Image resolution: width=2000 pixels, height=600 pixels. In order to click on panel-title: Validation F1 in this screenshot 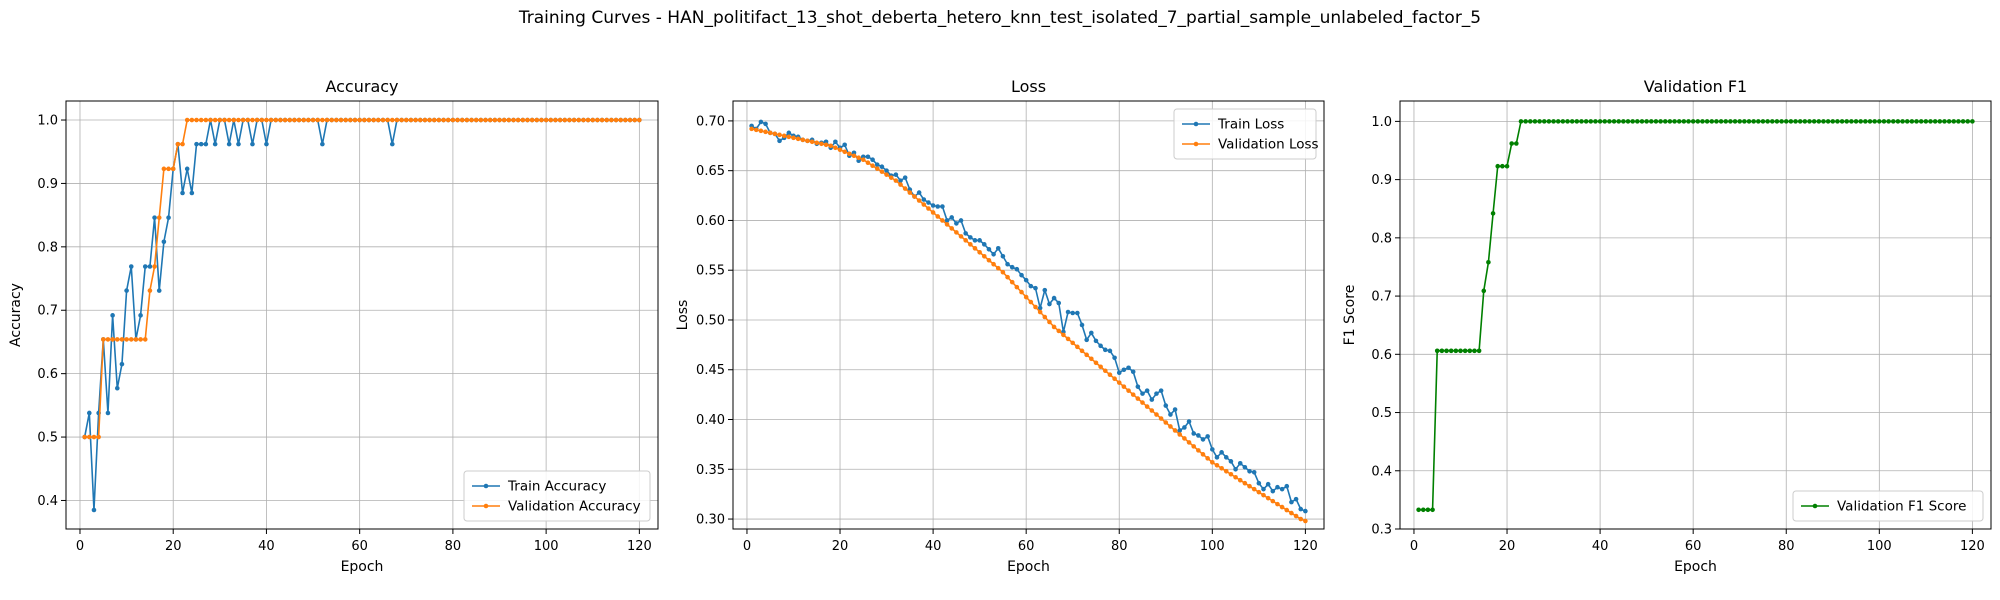, I will do `click(1695, 86)`.